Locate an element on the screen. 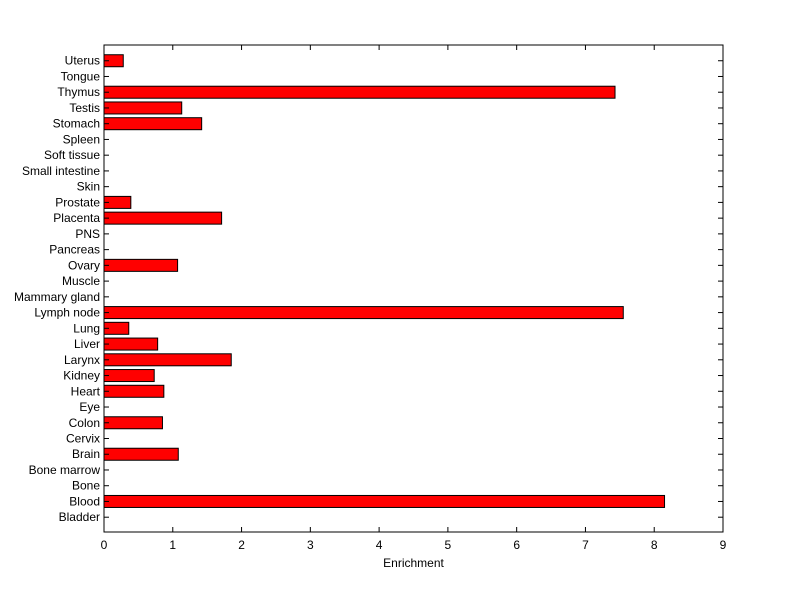 The height and width of the screenshot is (599, 800). y-tick-label: Small intestine is located at coordinates (61, 171).